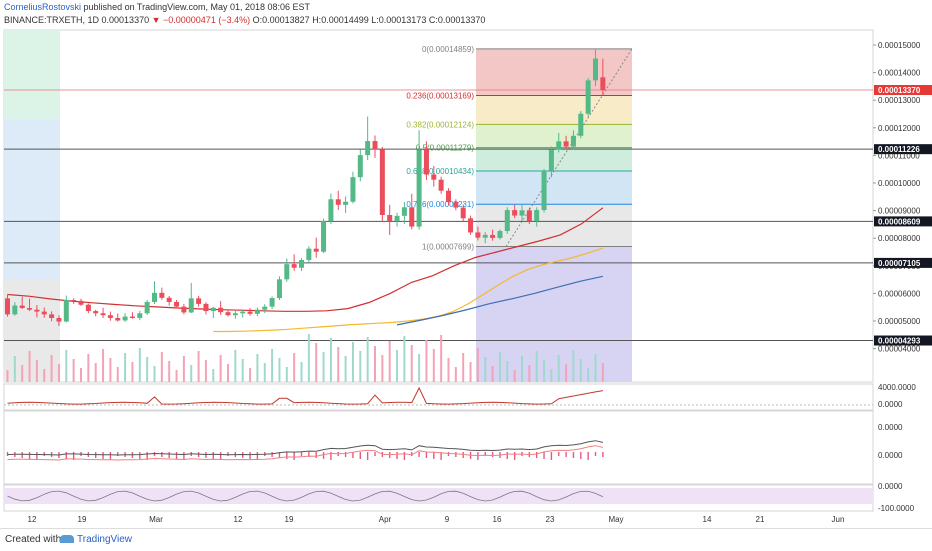 The width and height of the screenshot is (932, 551). Describe the element at coordinates (896, 508) in the screenshot. I see `panel3-tick-label: -100.0000` at that location.